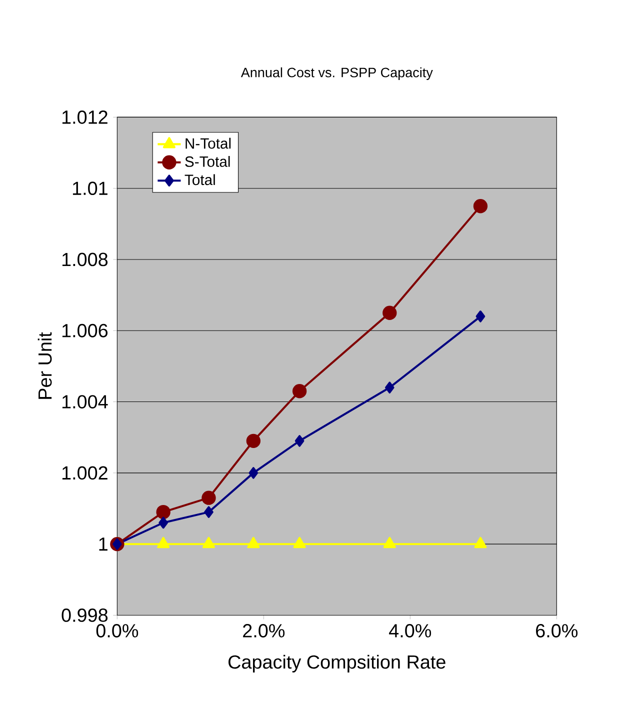 This screenshot has height=708, width=634. What do you see at coordinates (90, 189) in the screenshot?
I see `y-tick-label: 1.01` at bounding box center [90, 189].